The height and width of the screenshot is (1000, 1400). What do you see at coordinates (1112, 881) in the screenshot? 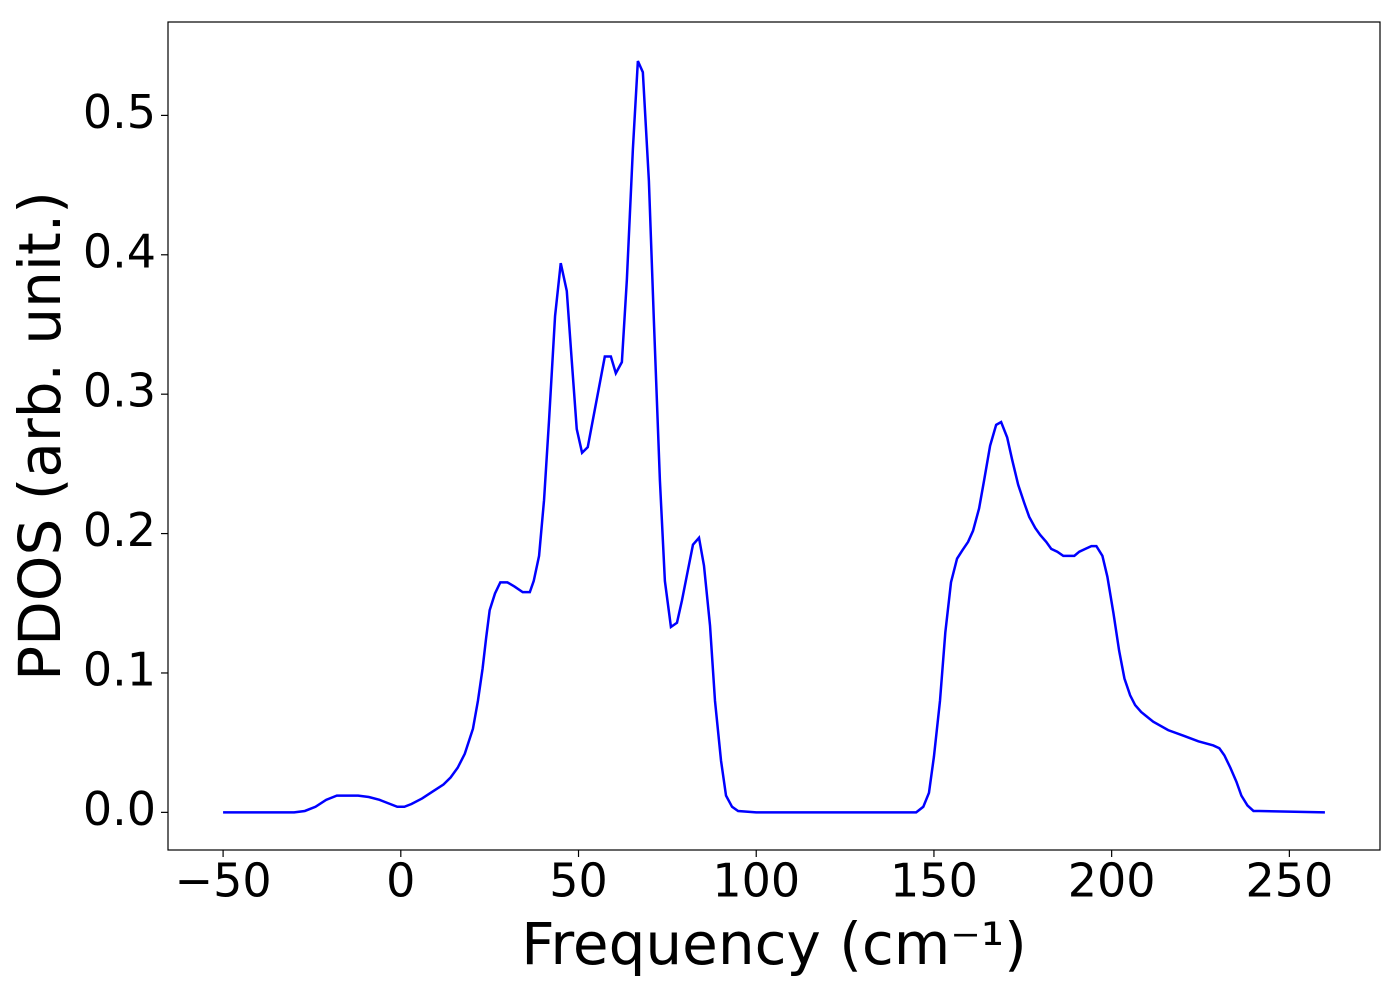
I see `x-tick-label: 200` at bounding box center [1112, 881].